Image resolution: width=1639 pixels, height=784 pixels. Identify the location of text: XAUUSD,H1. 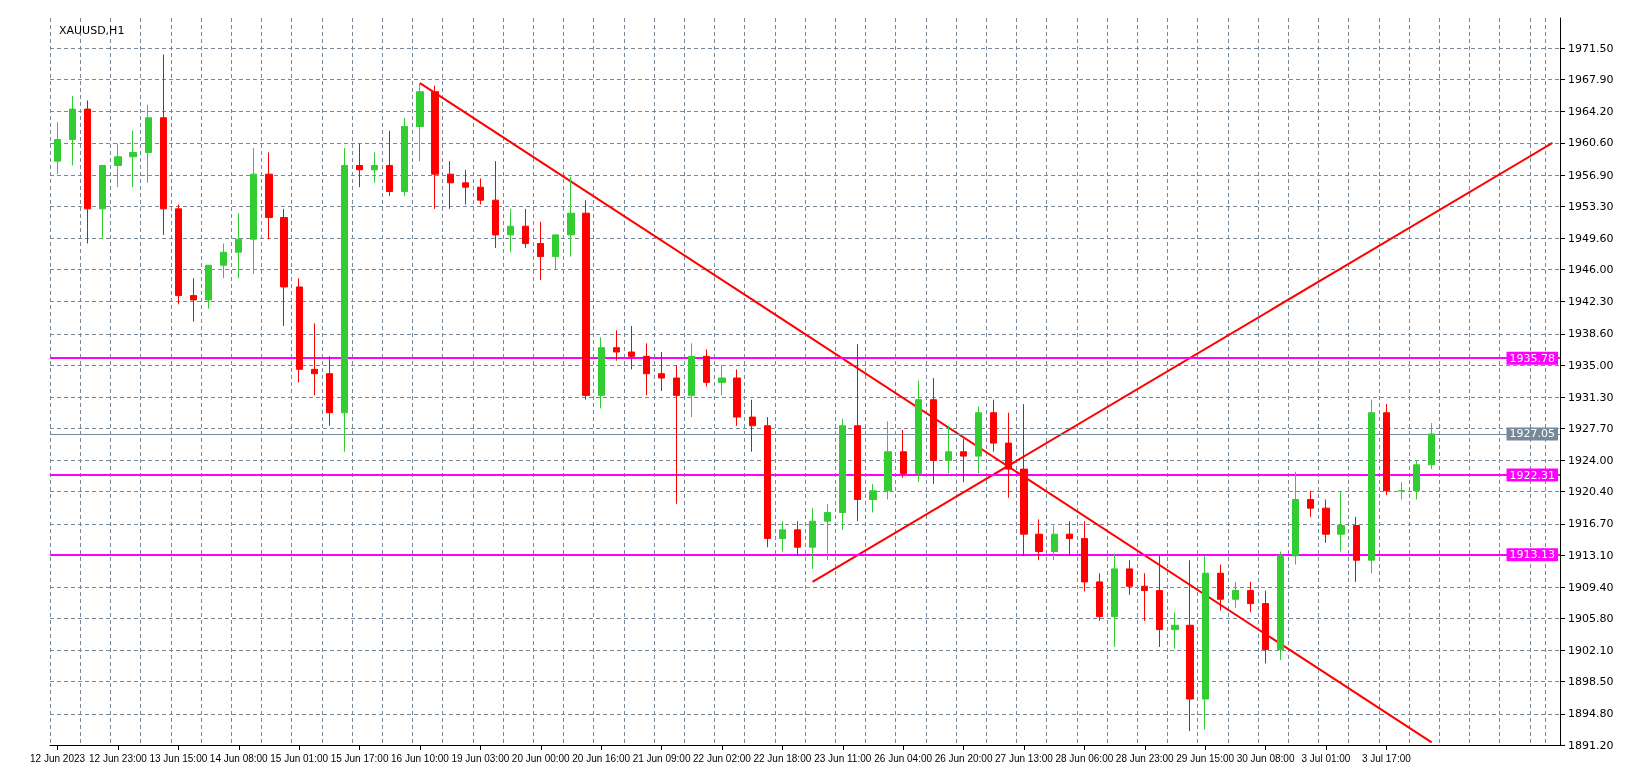
(92, 30).